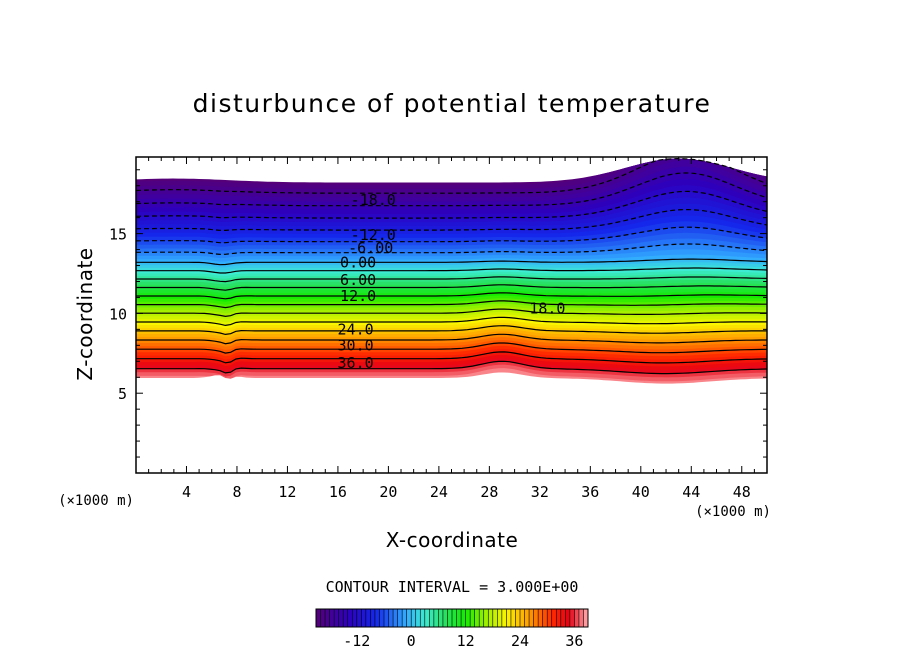 The height and width of the screenshot is (654, 904). I want to click on contour-label: -12.0, so click(373, 235).